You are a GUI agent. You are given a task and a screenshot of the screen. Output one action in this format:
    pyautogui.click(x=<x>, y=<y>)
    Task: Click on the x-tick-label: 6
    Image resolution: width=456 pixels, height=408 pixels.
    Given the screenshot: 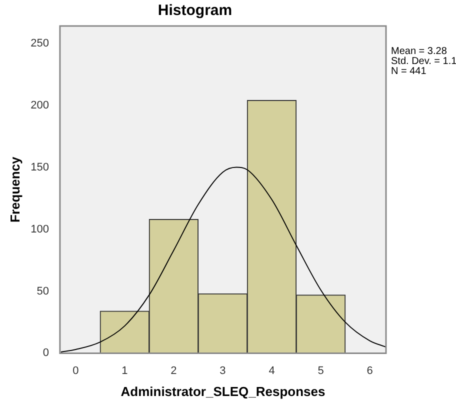 What is the action you would take?
    pyautogui.click(x=369, y=370)
    